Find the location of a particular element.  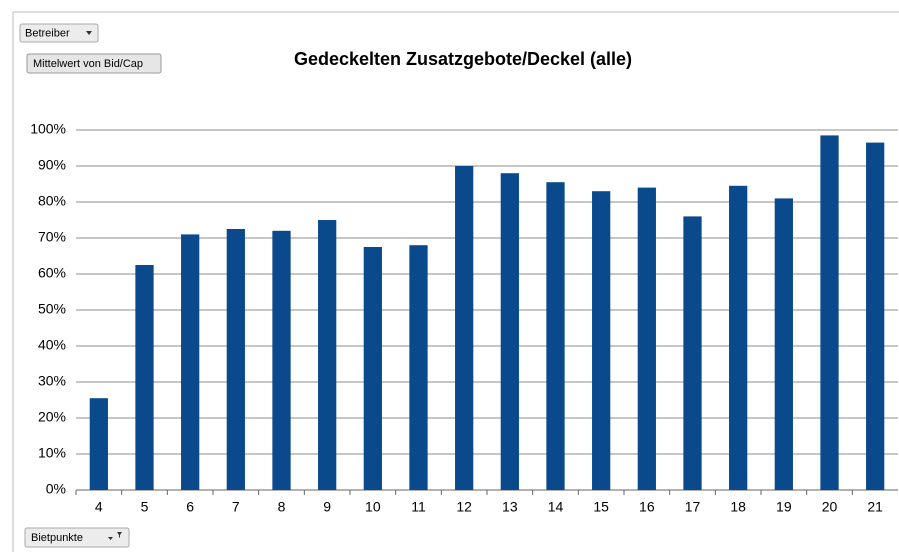

button-label: Betreiber is located at coordinates (47, 33).